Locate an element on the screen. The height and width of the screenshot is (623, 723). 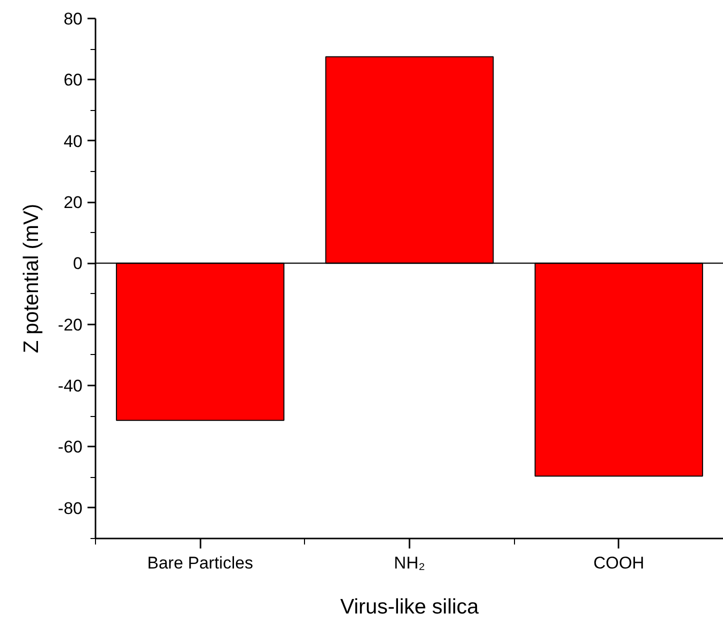
y-tick-label: 20 is located at coordinates (73, 202).